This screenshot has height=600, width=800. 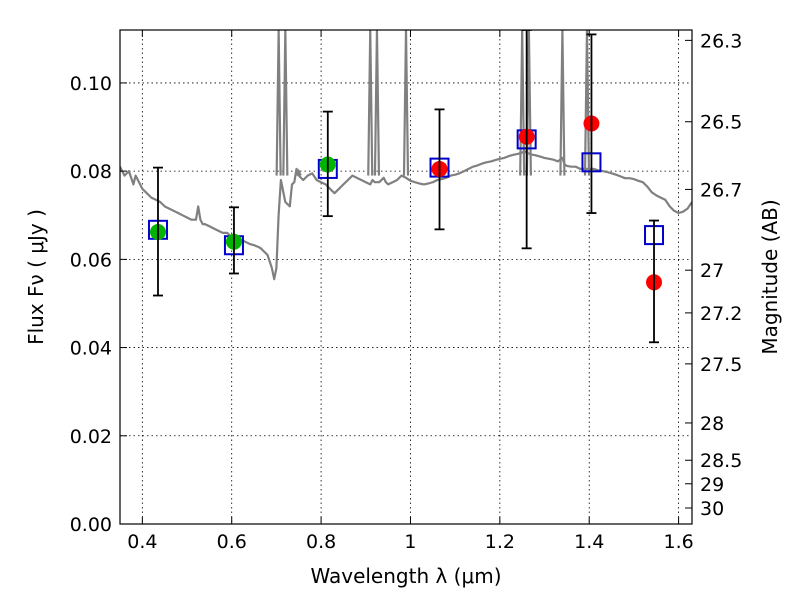 What do you see at coordinates (500, 542) in the screenshot?
I see `x-tick-label: 1.2` at bounding box center [500, 542].